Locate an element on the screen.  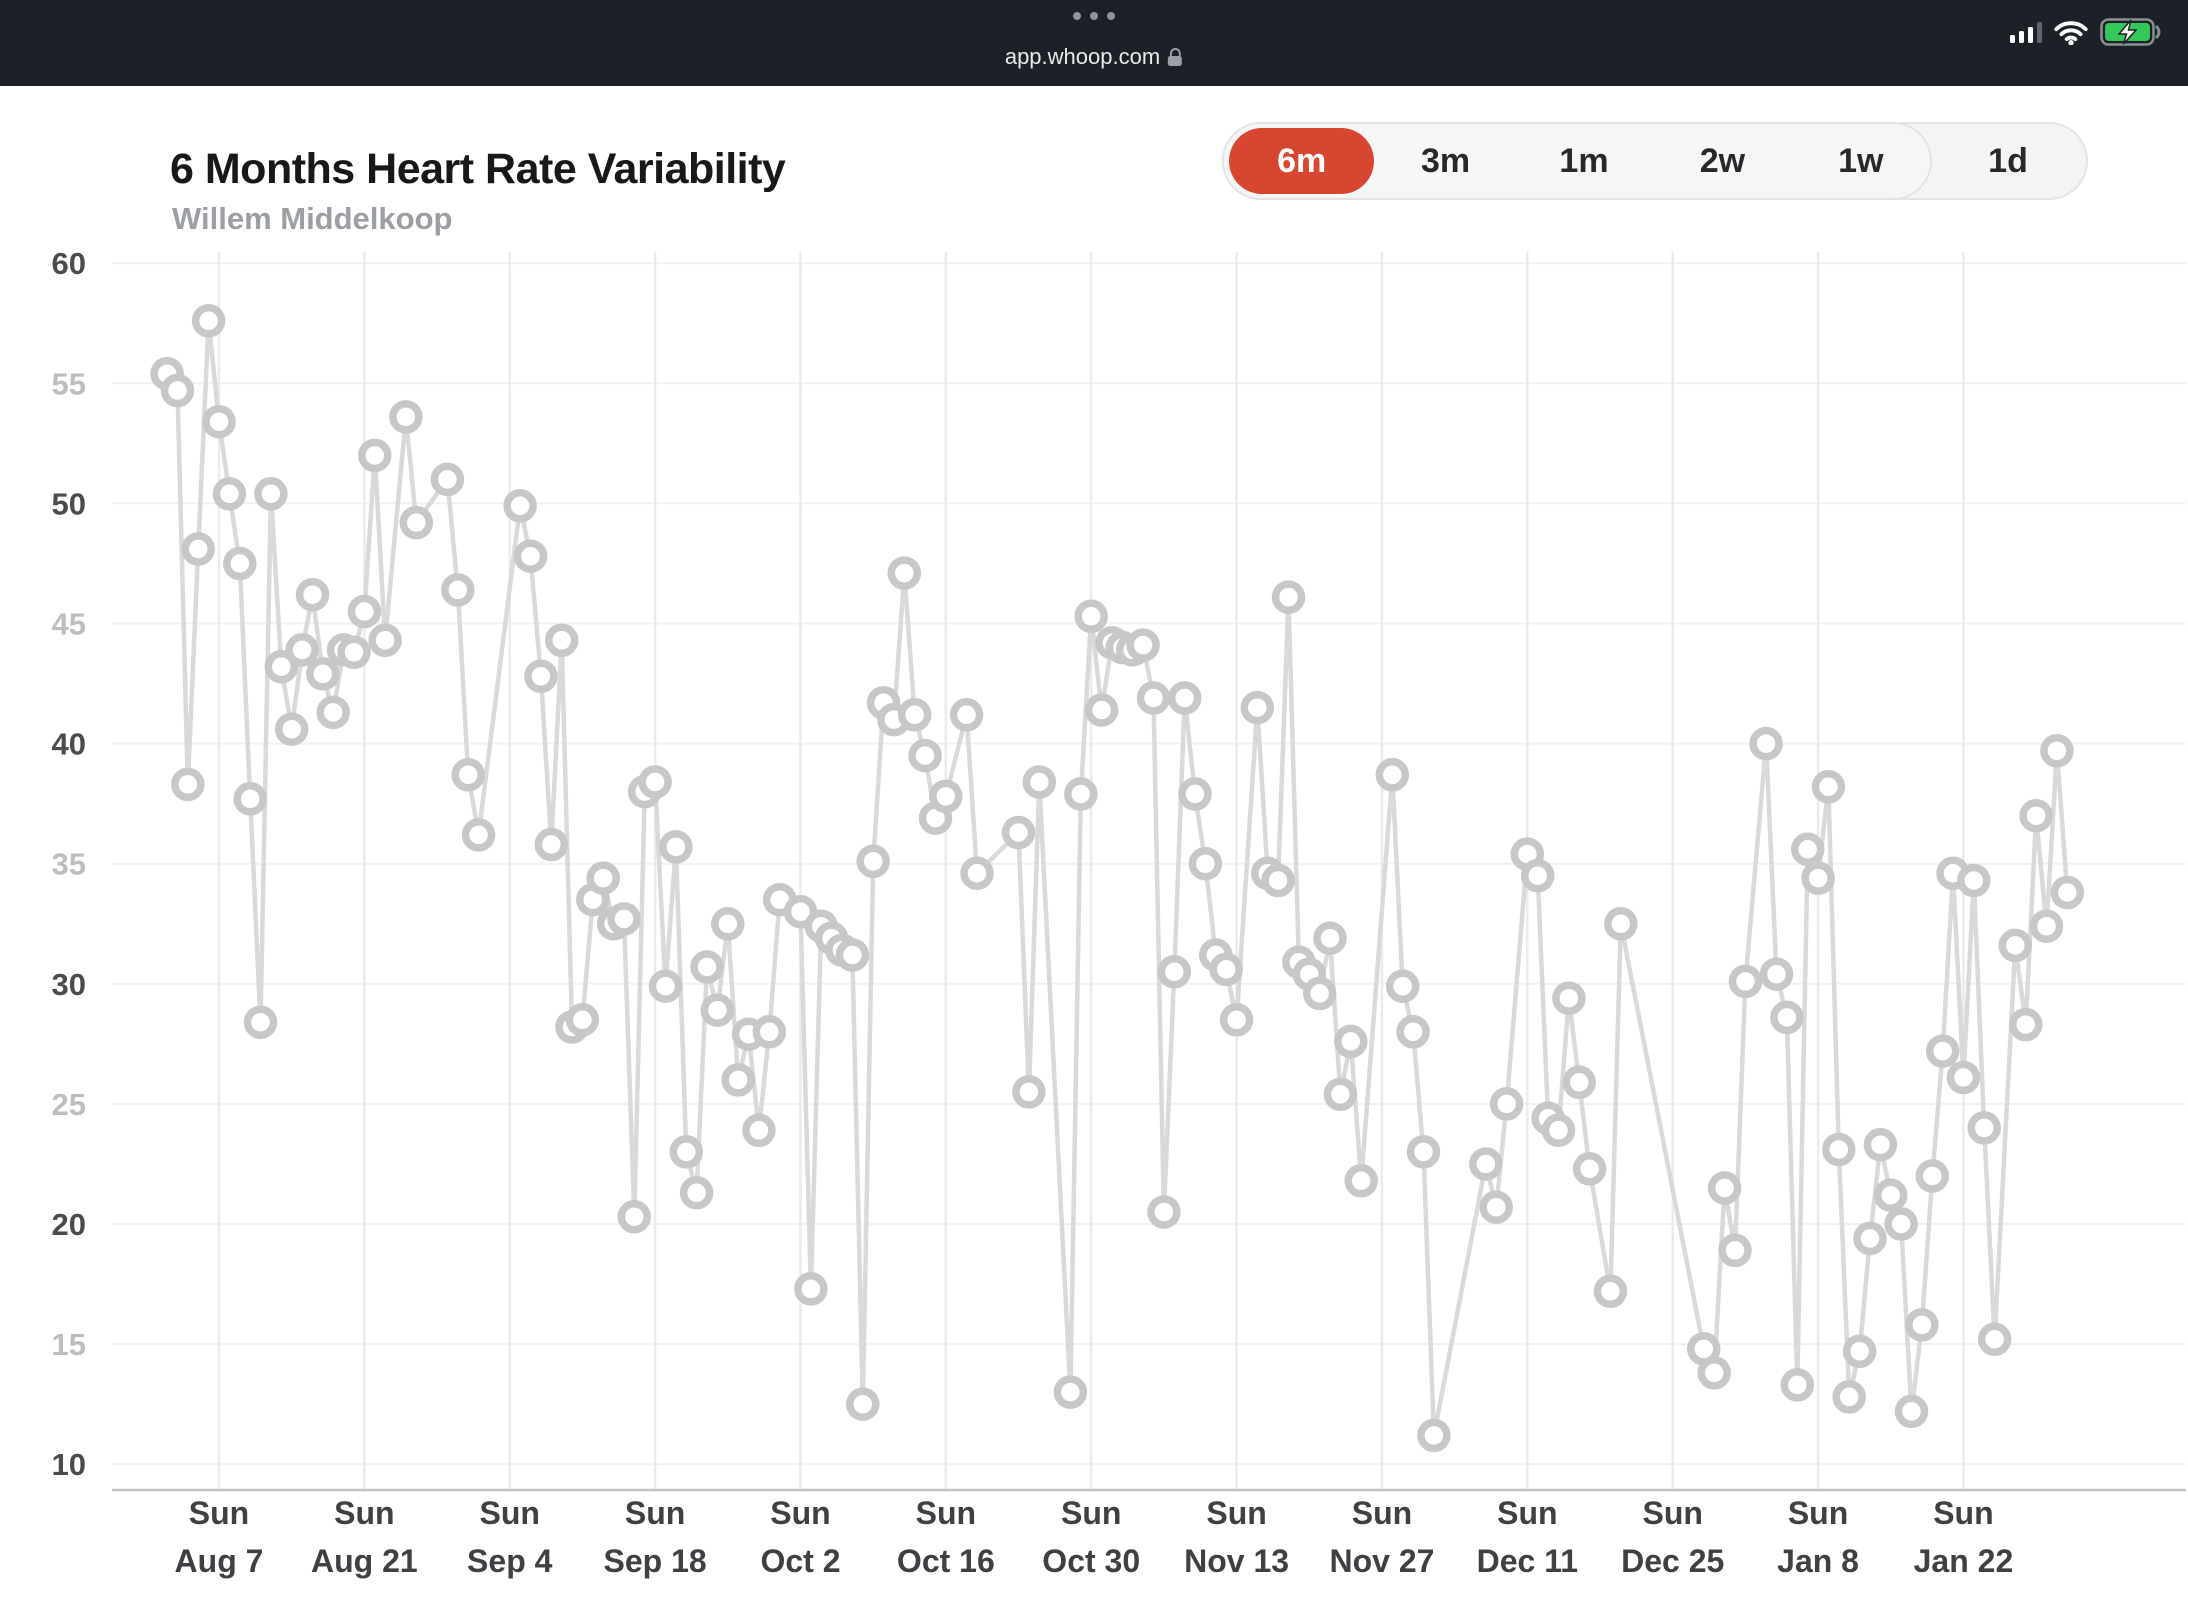
range-option-3m: 3m is located at coordinates (1445, 161).